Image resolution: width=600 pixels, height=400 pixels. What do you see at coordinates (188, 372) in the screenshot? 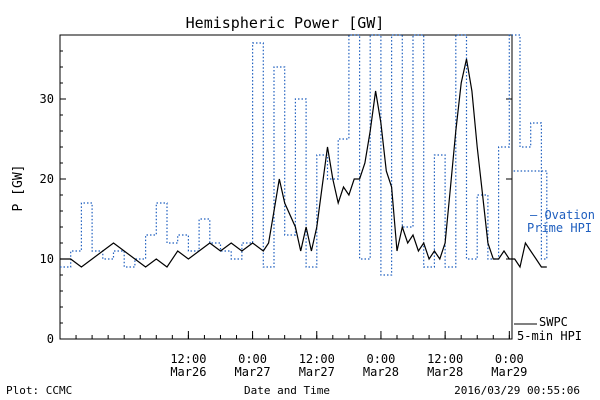
I see `x-tick-date-label: Mar26` at bounding box center [188, 372].